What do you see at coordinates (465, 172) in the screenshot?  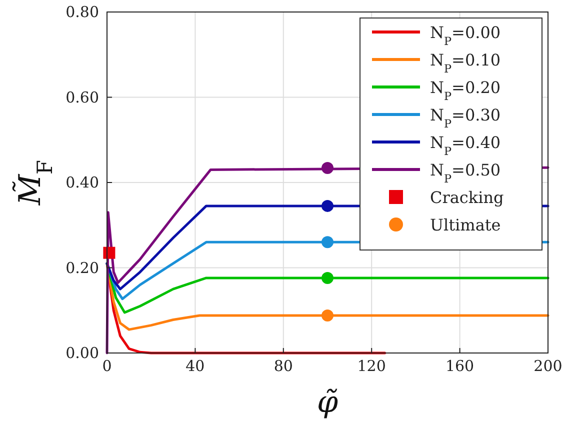 I see `legend-label: N$_{P}$=0.50` at bounding box center [465, 172].